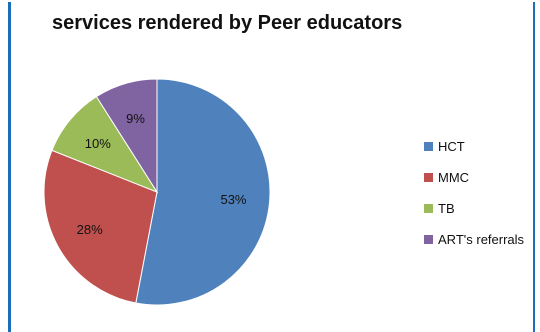 This screenshot has width=540, height=332. I want to click on legend-swatch-mmc, so click(428, 177).